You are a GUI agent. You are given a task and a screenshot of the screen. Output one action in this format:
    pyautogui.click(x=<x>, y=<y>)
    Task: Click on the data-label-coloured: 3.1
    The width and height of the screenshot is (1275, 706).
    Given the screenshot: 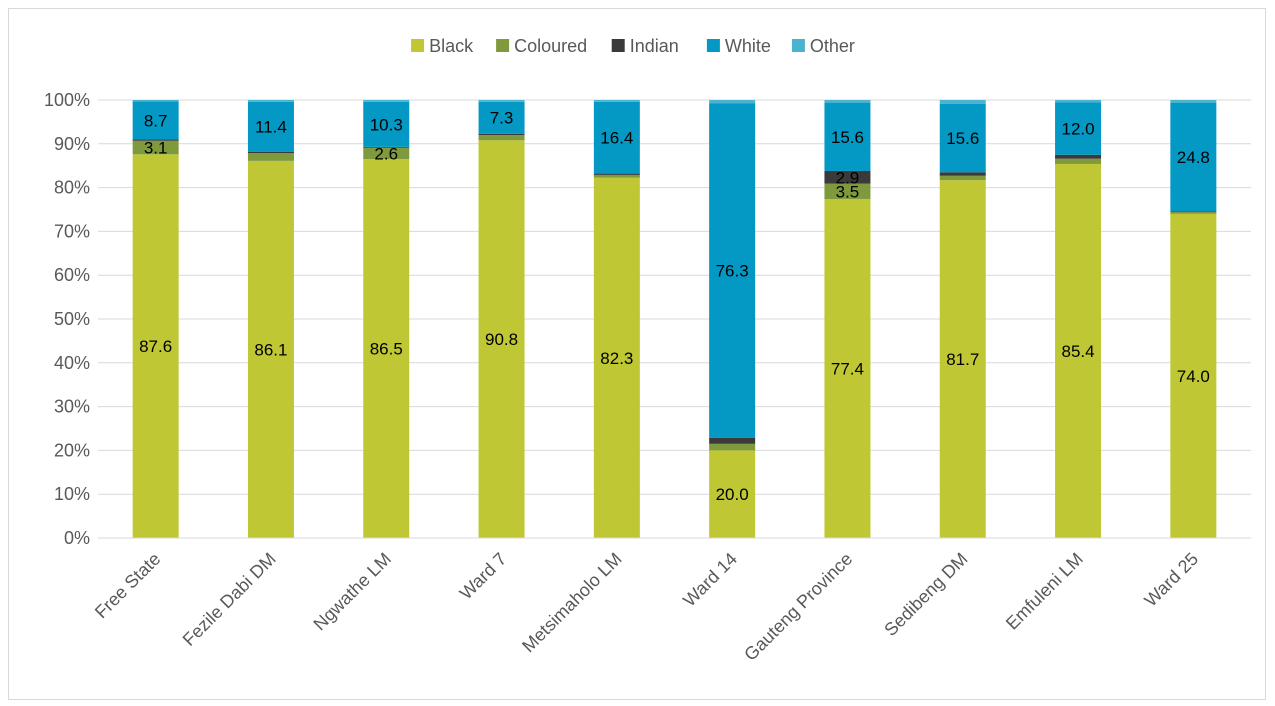 What is the action you would take?
    pyautogui.click(x=156, y=148)
    